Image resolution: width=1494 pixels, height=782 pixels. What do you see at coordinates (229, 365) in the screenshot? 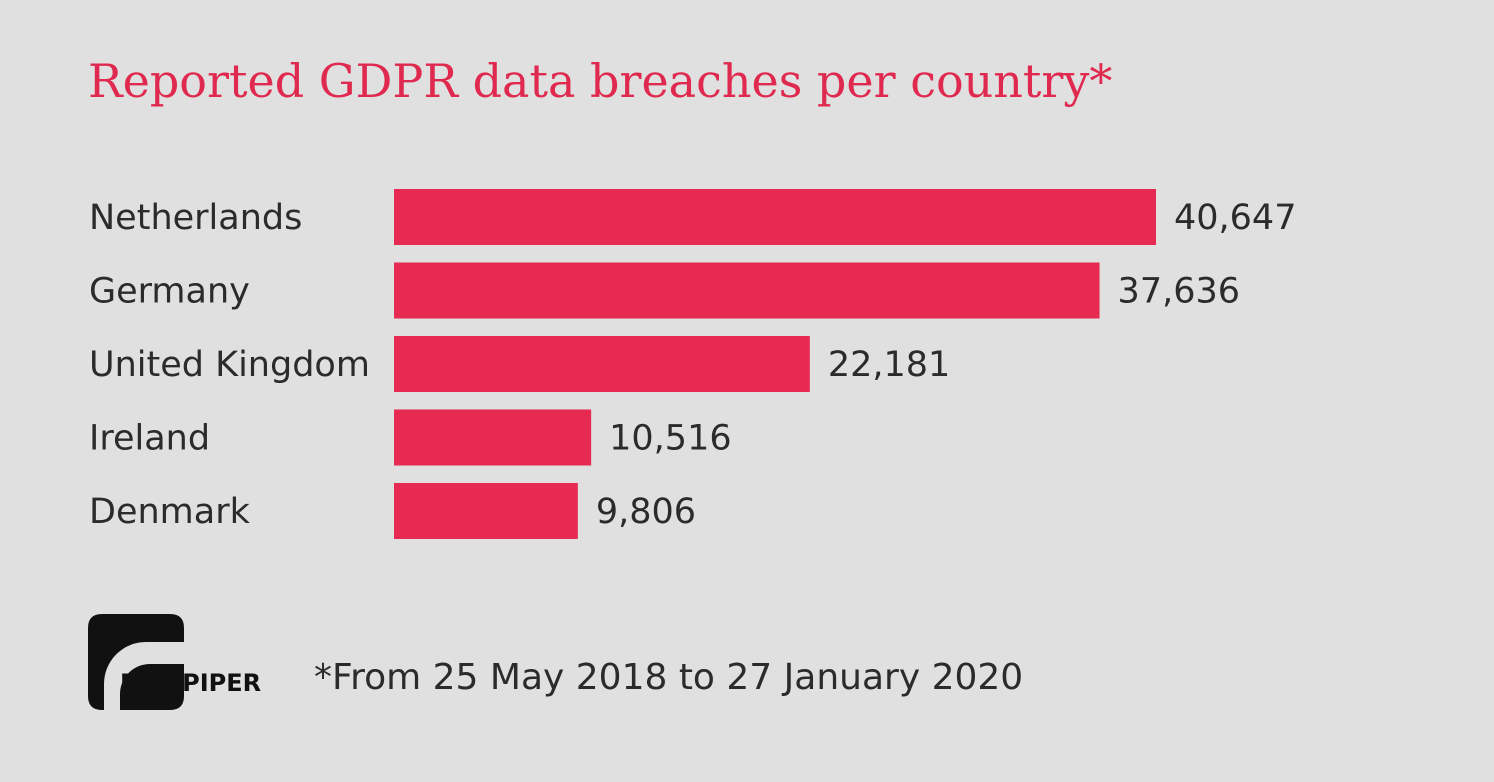
I see `category-label: United Kingdom` at bounding box center [229, 365].